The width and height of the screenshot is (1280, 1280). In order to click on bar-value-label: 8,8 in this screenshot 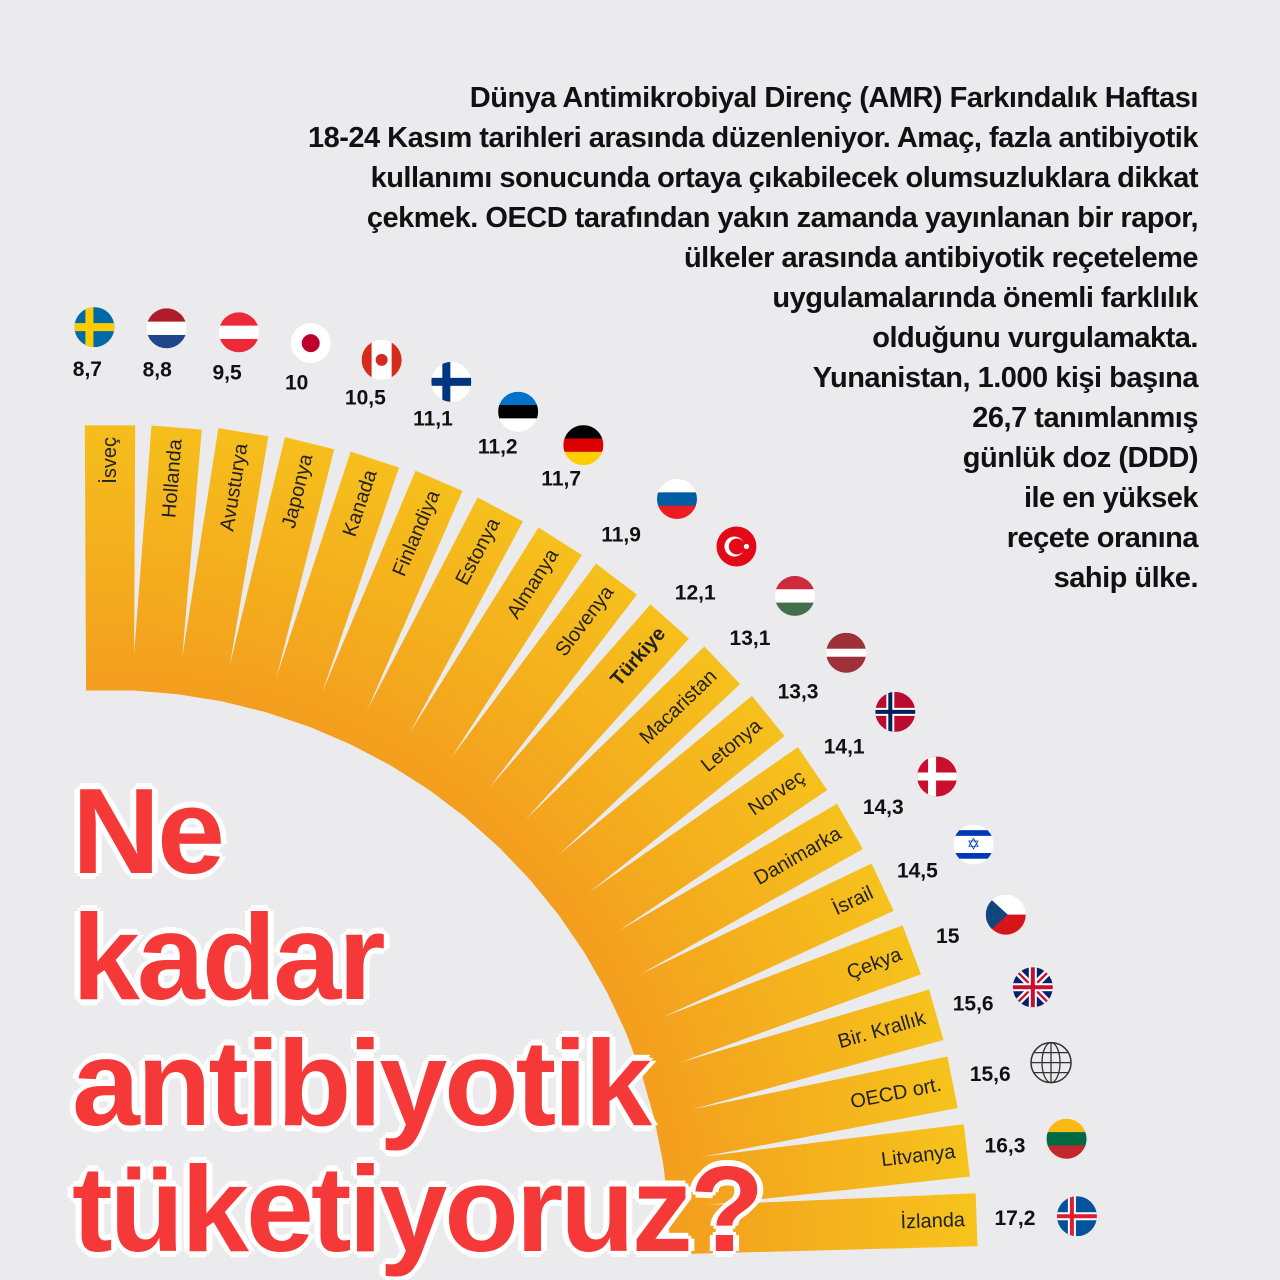, I will do `click(158, 369)`.